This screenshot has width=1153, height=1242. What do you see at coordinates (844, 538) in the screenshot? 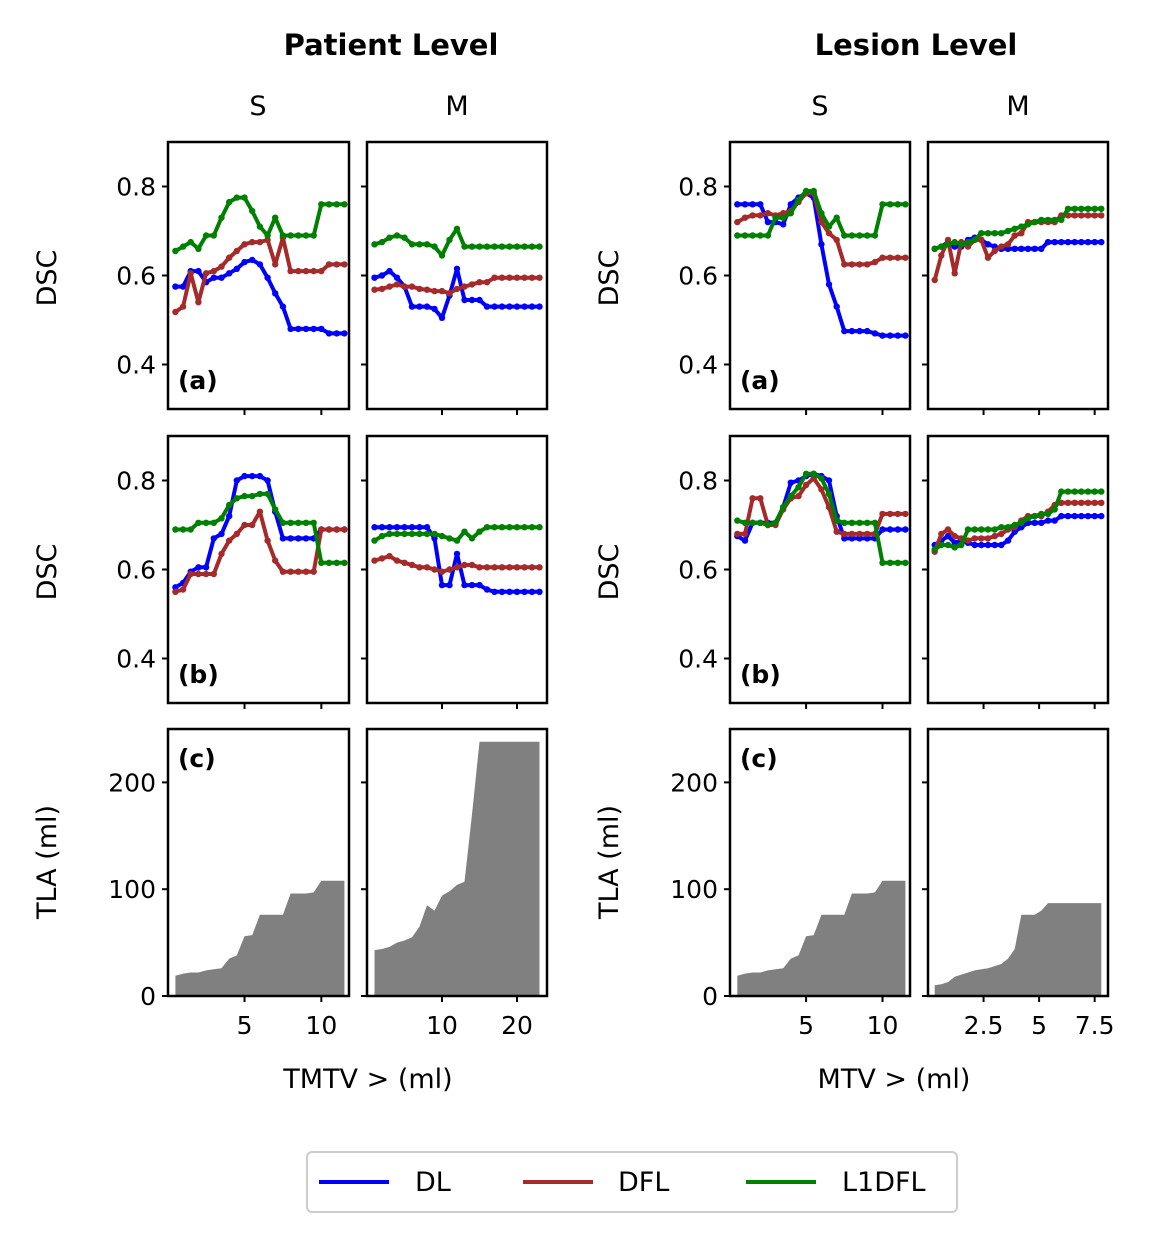
I see `point-dl-lesion-s-b` at bounding box center [844, 538].